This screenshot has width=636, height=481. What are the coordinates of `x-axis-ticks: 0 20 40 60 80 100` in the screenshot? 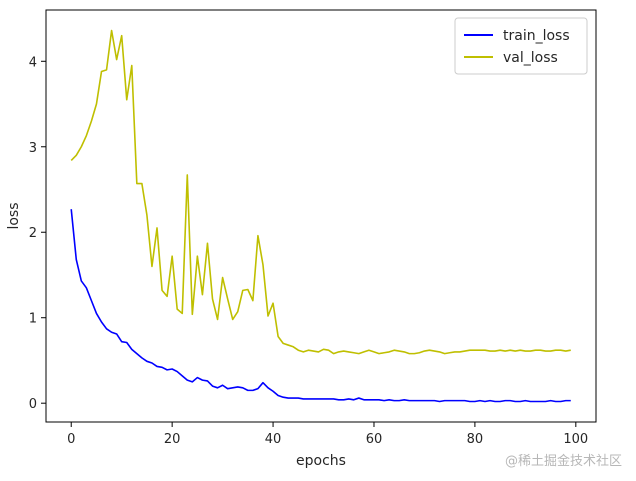 It's located at (327, 434).